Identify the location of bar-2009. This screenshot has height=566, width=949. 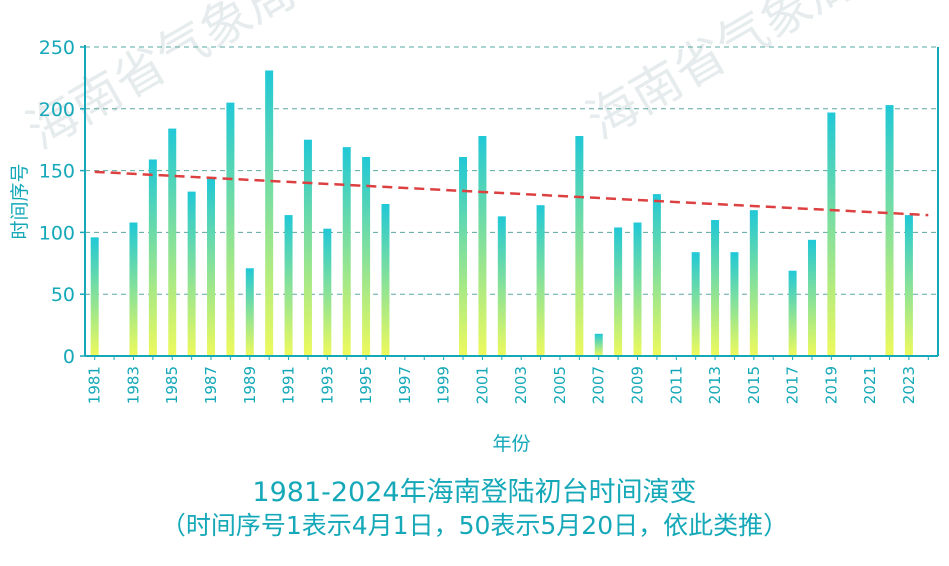
(637, 289).